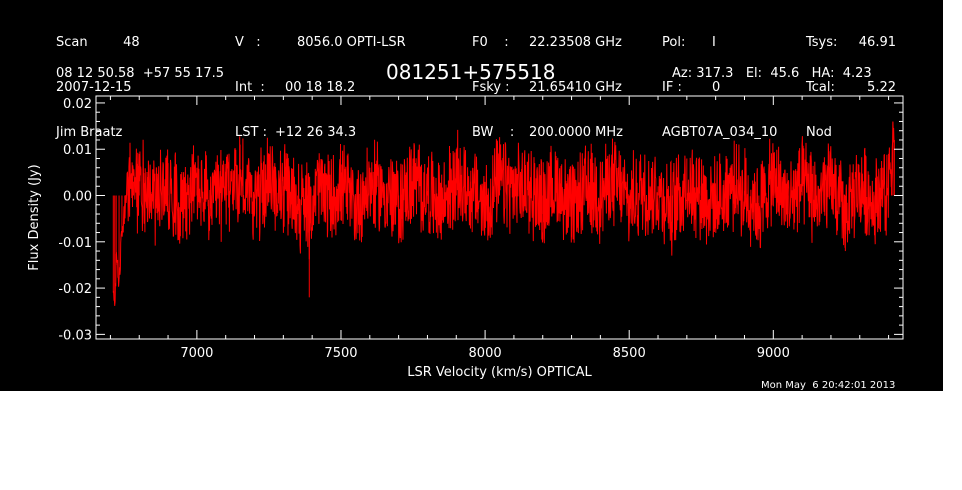 This screenshot has height=490, width=962. I want to click on x-tick-label: 7500, so click(340, 353).